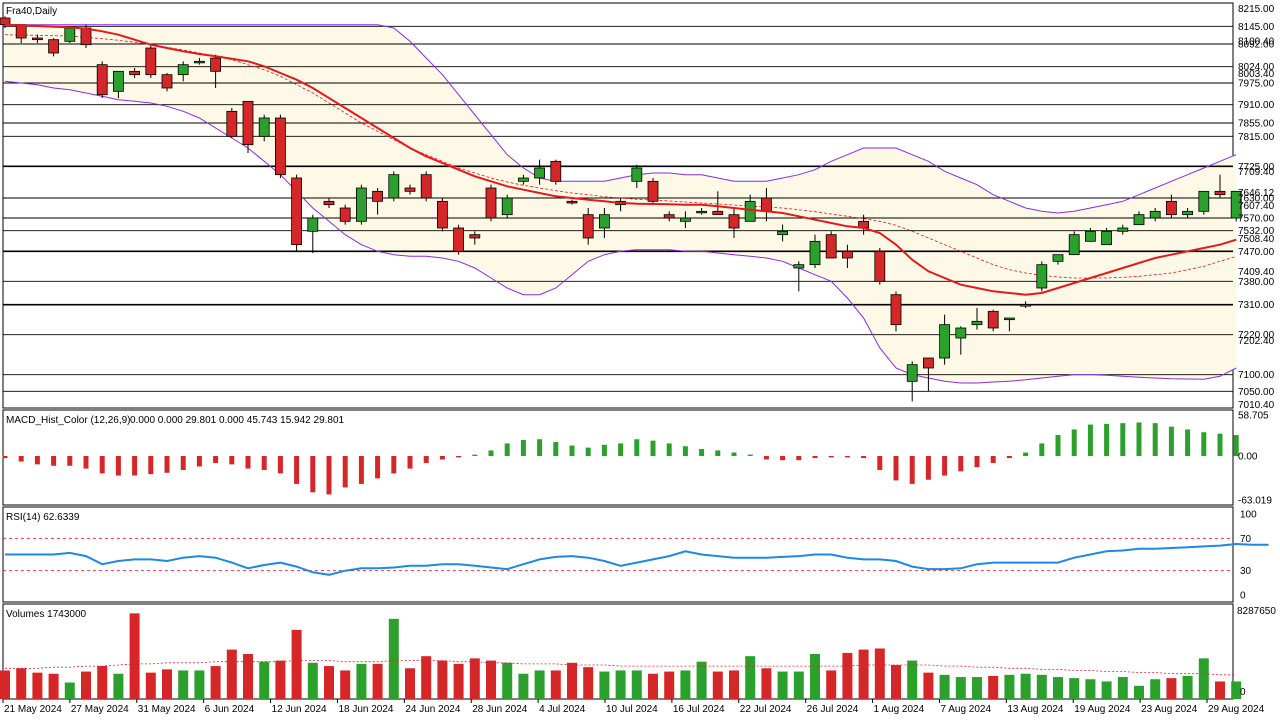  What do you see at coordinates (637, 458) in the screenshot?
I see `macd-pane: 58.705 0.00 -63.019` at bounding box center [637, 458].